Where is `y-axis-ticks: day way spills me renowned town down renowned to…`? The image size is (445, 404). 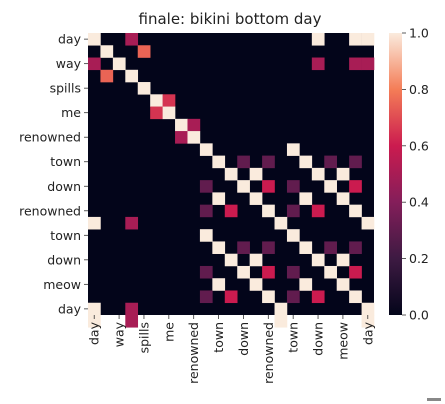 y-axis-ticks: day way spills me renowned town down renowned to… is located at coordinates (53, 174).